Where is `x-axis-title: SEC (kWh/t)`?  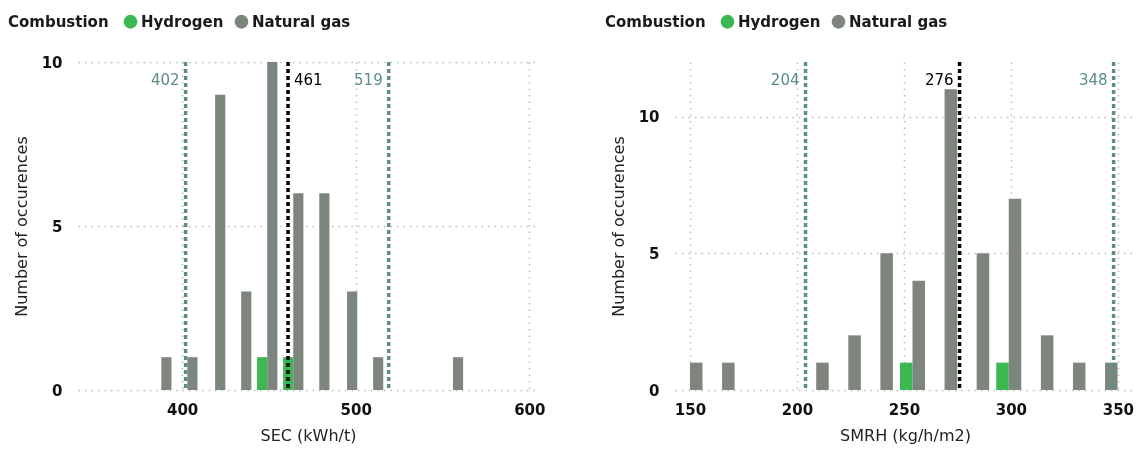 x-axis-title: SEC (kWh/t) is located at coordinates (308, 435).